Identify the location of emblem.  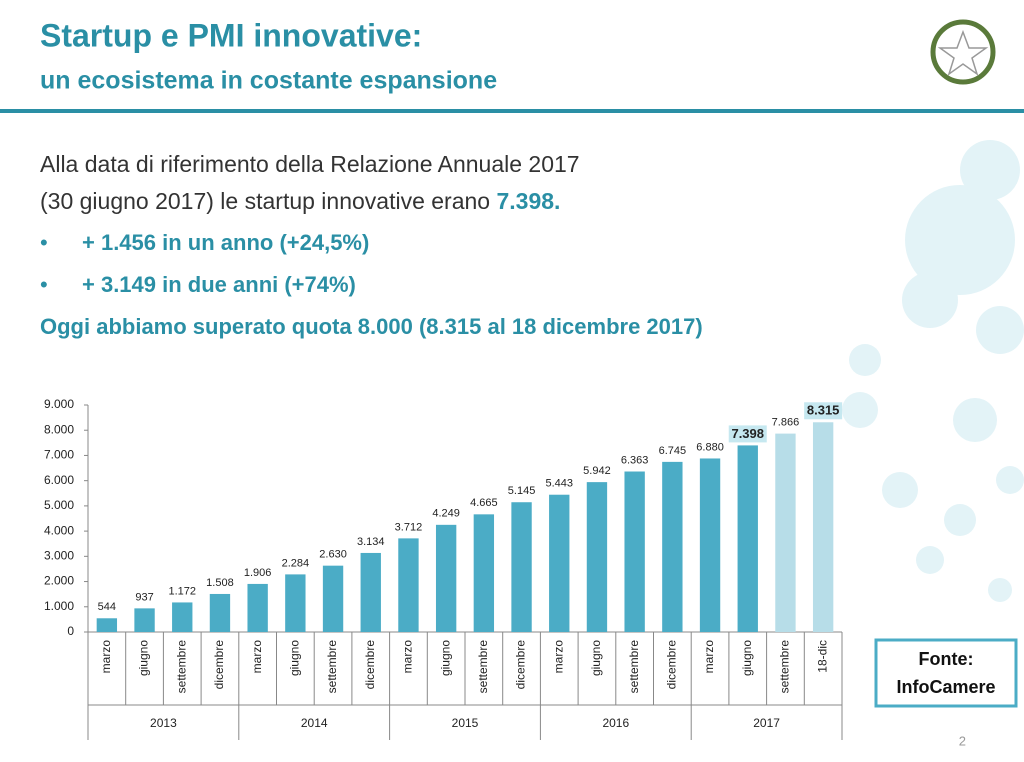
(963, 52).